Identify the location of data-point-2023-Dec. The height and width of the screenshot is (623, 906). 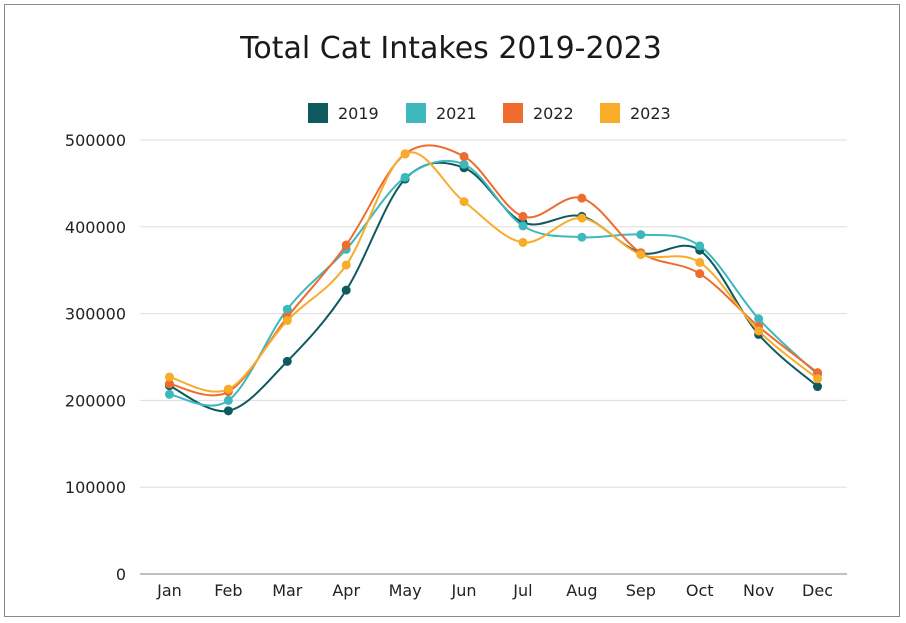
(818, 379).